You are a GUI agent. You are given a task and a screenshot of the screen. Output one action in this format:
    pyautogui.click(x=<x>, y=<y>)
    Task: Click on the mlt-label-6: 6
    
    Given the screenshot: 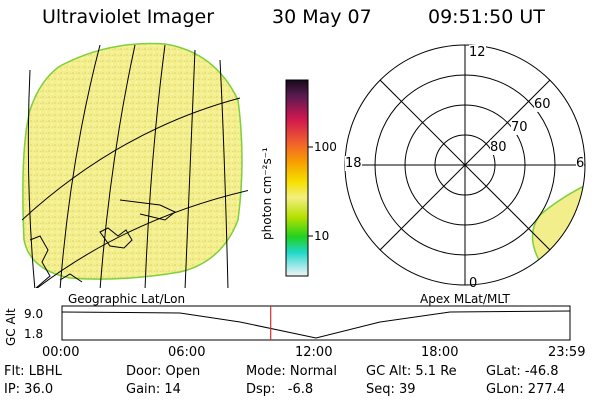 What is the action you would take?
    pyautogui.click(x=580, y=163)
    